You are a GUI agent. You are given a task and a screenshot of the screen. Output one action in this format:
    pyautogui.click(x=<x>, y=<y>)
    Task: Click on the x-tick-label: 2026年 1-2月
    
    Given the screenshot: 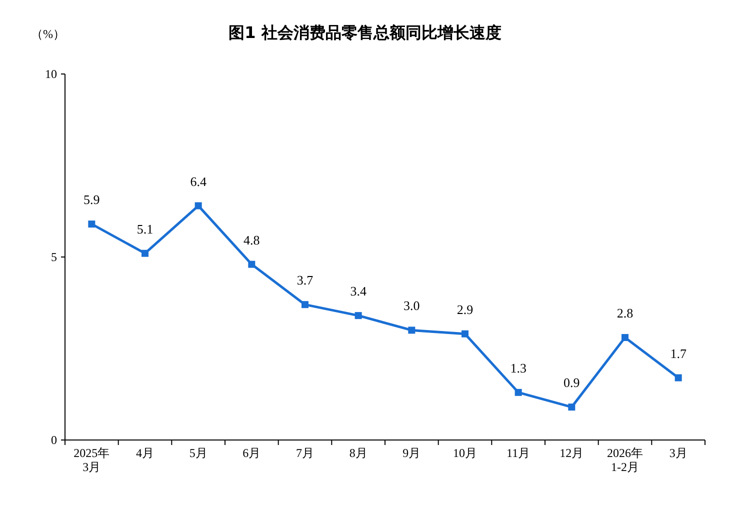 What is the action you would take?
    pyautogui.click(x=625, y=460)
    